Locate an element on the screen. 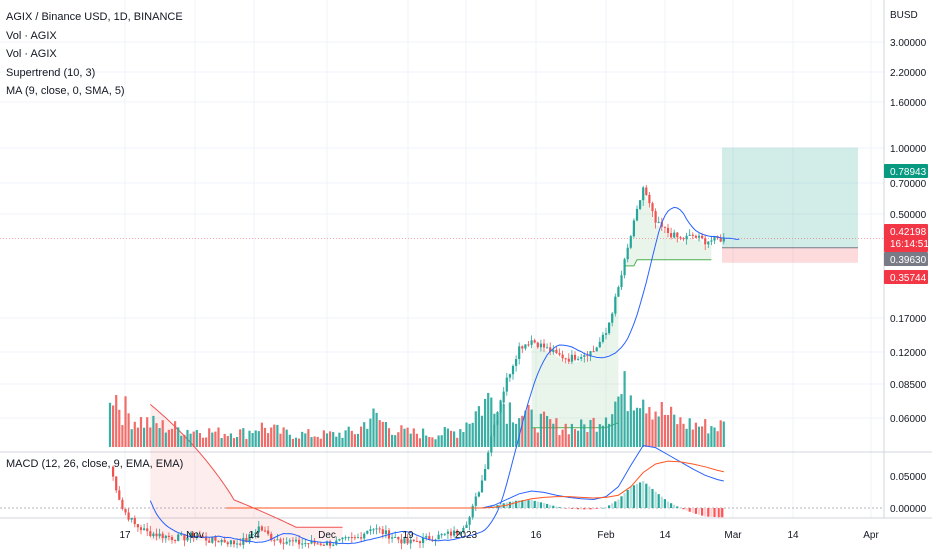  indicator-supertrend: Supertrend (10, 3) is located at coordinates (51, 72).